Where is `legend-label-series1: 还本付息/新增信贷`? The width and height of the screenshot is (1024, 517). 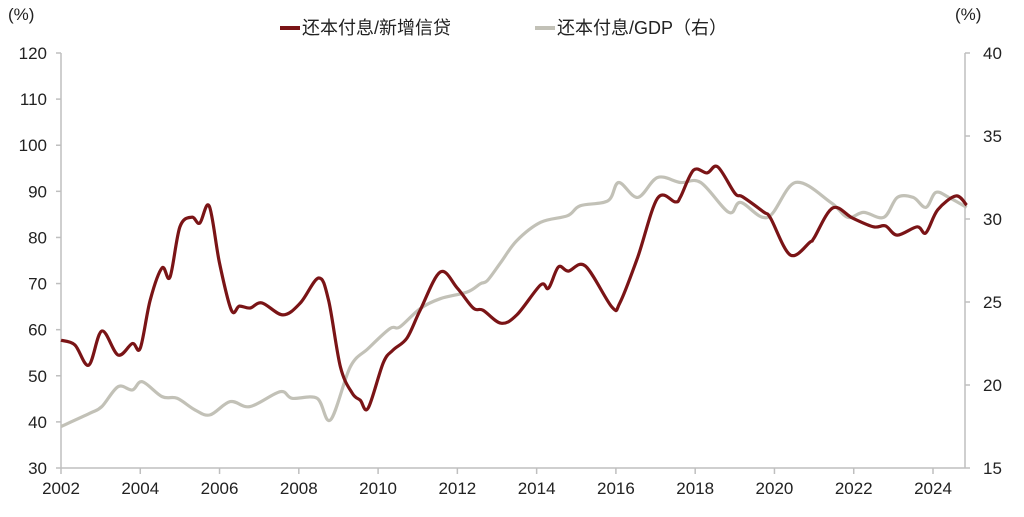
legend-label-series1: 还本付息/新增信贷 is located at coordinates (376, 28).